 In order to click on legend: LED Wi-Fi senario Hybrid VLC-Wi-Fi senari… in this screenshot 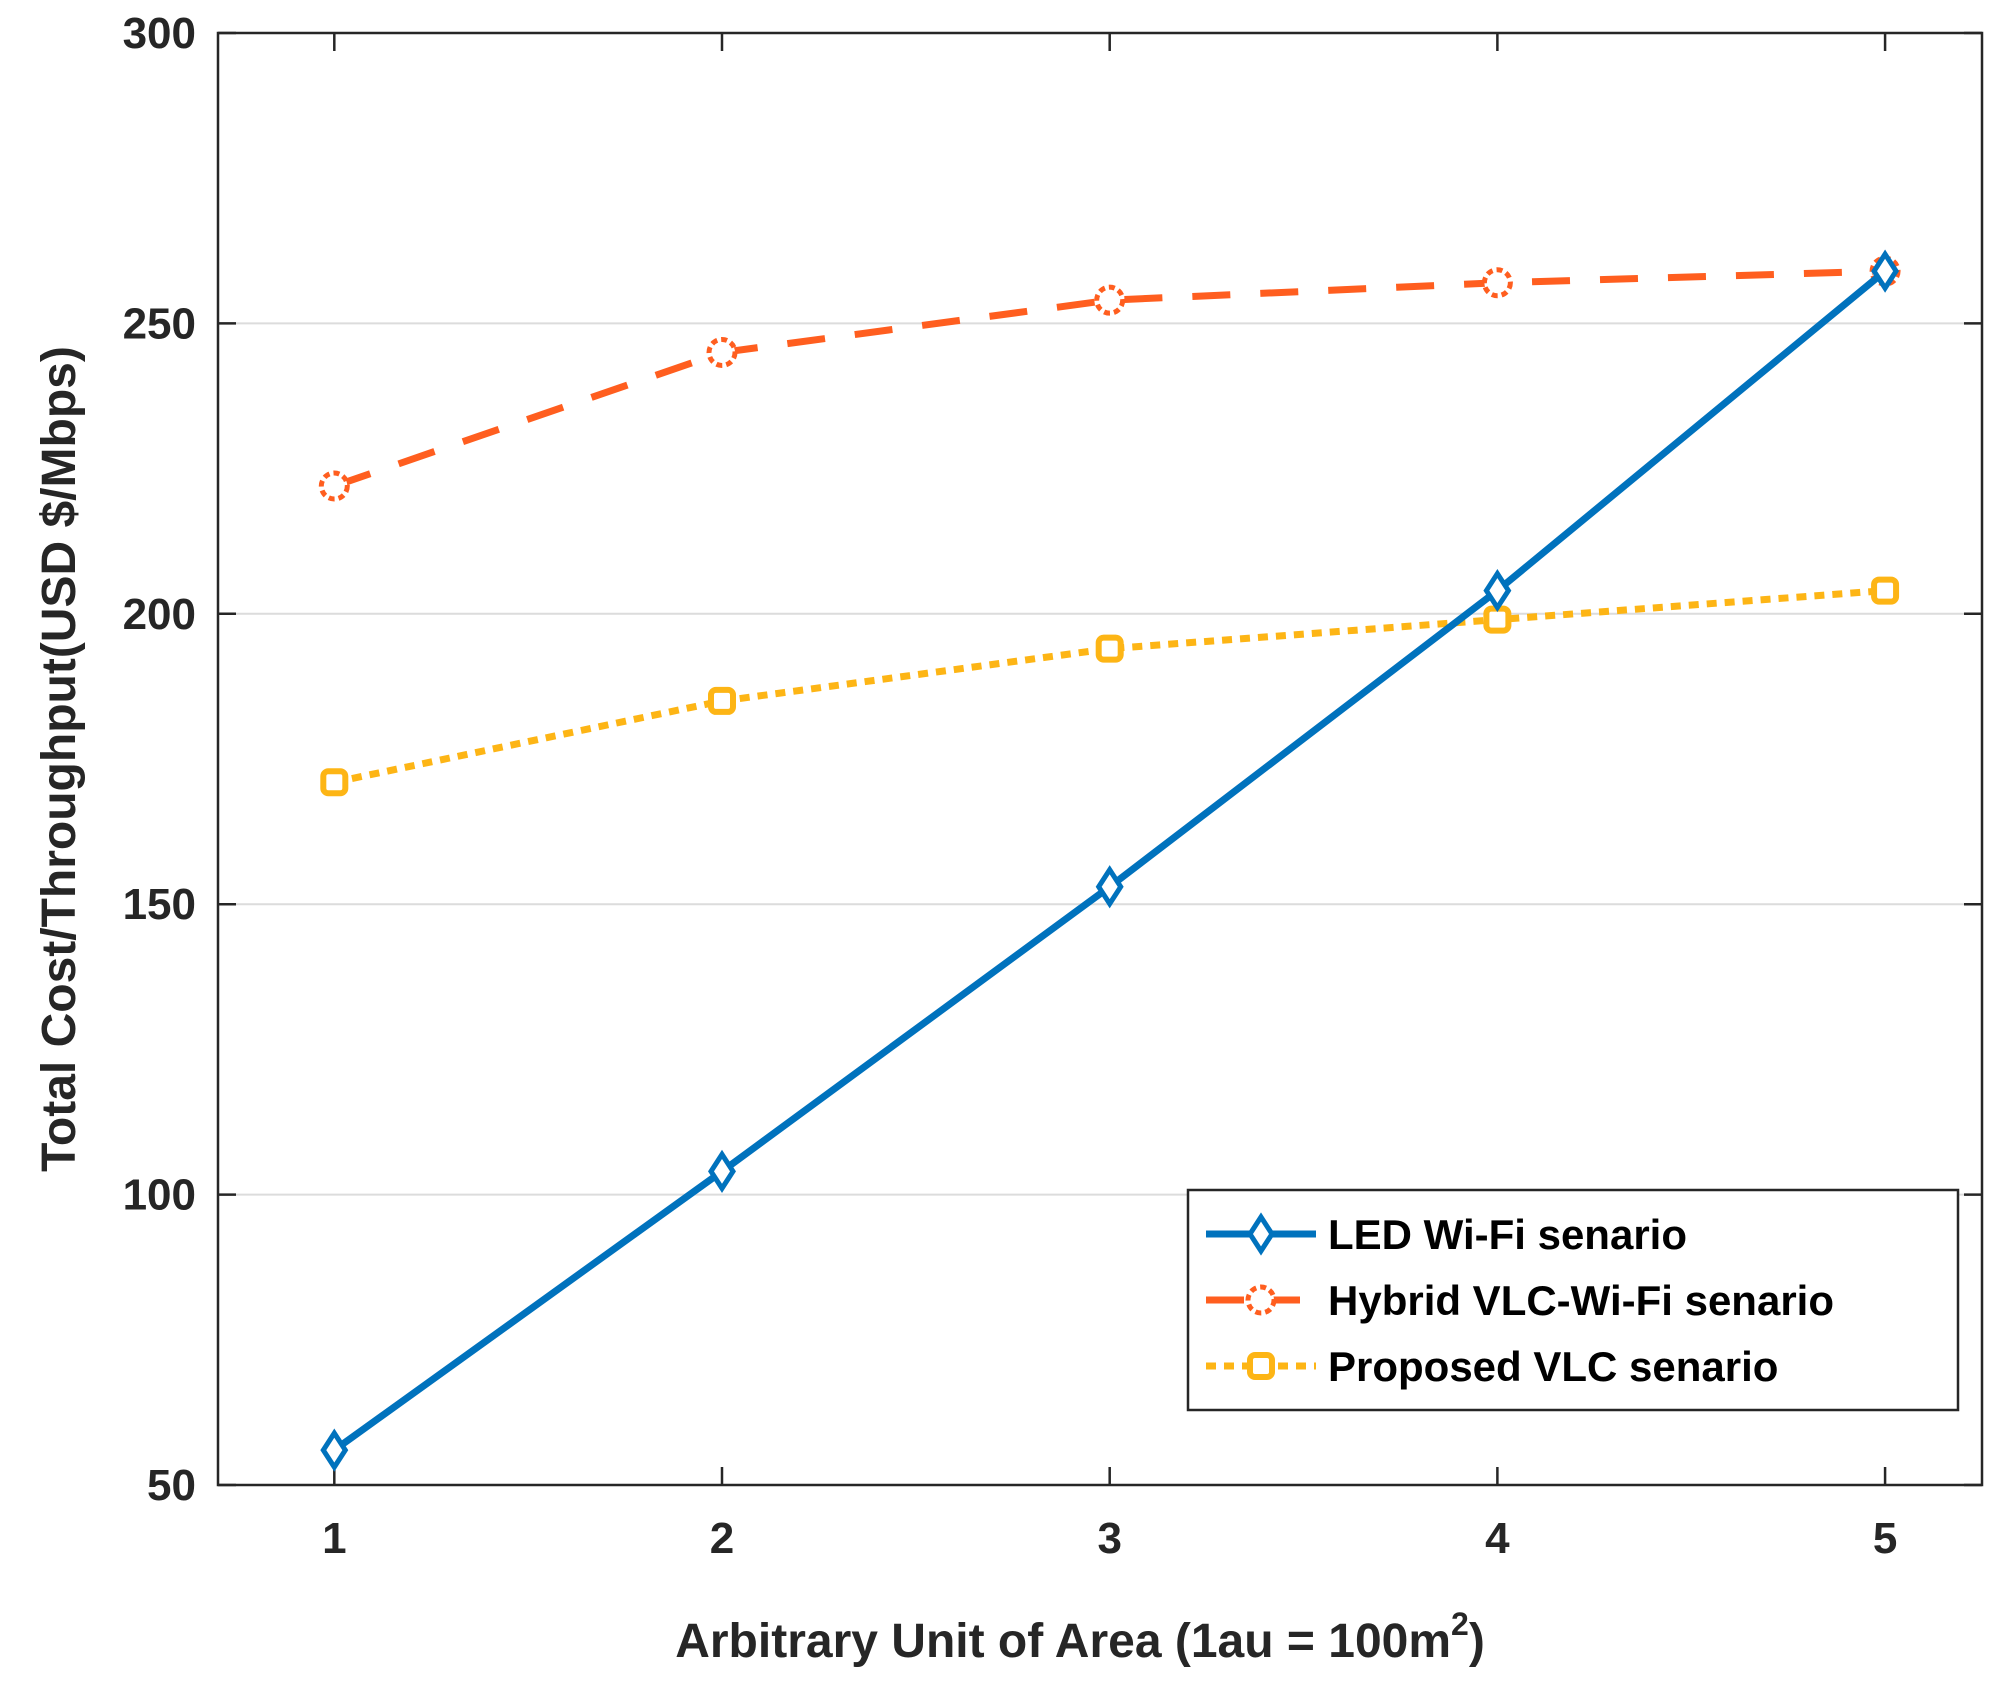, I will do `click(1573, 1300)`.